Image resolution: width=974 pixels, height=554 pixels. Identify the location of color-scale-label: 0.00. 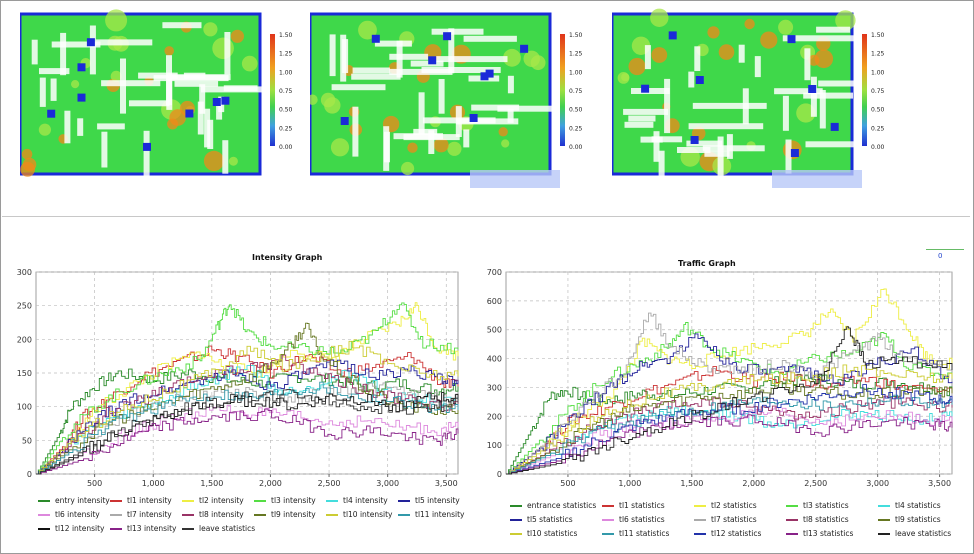
(576, 147).